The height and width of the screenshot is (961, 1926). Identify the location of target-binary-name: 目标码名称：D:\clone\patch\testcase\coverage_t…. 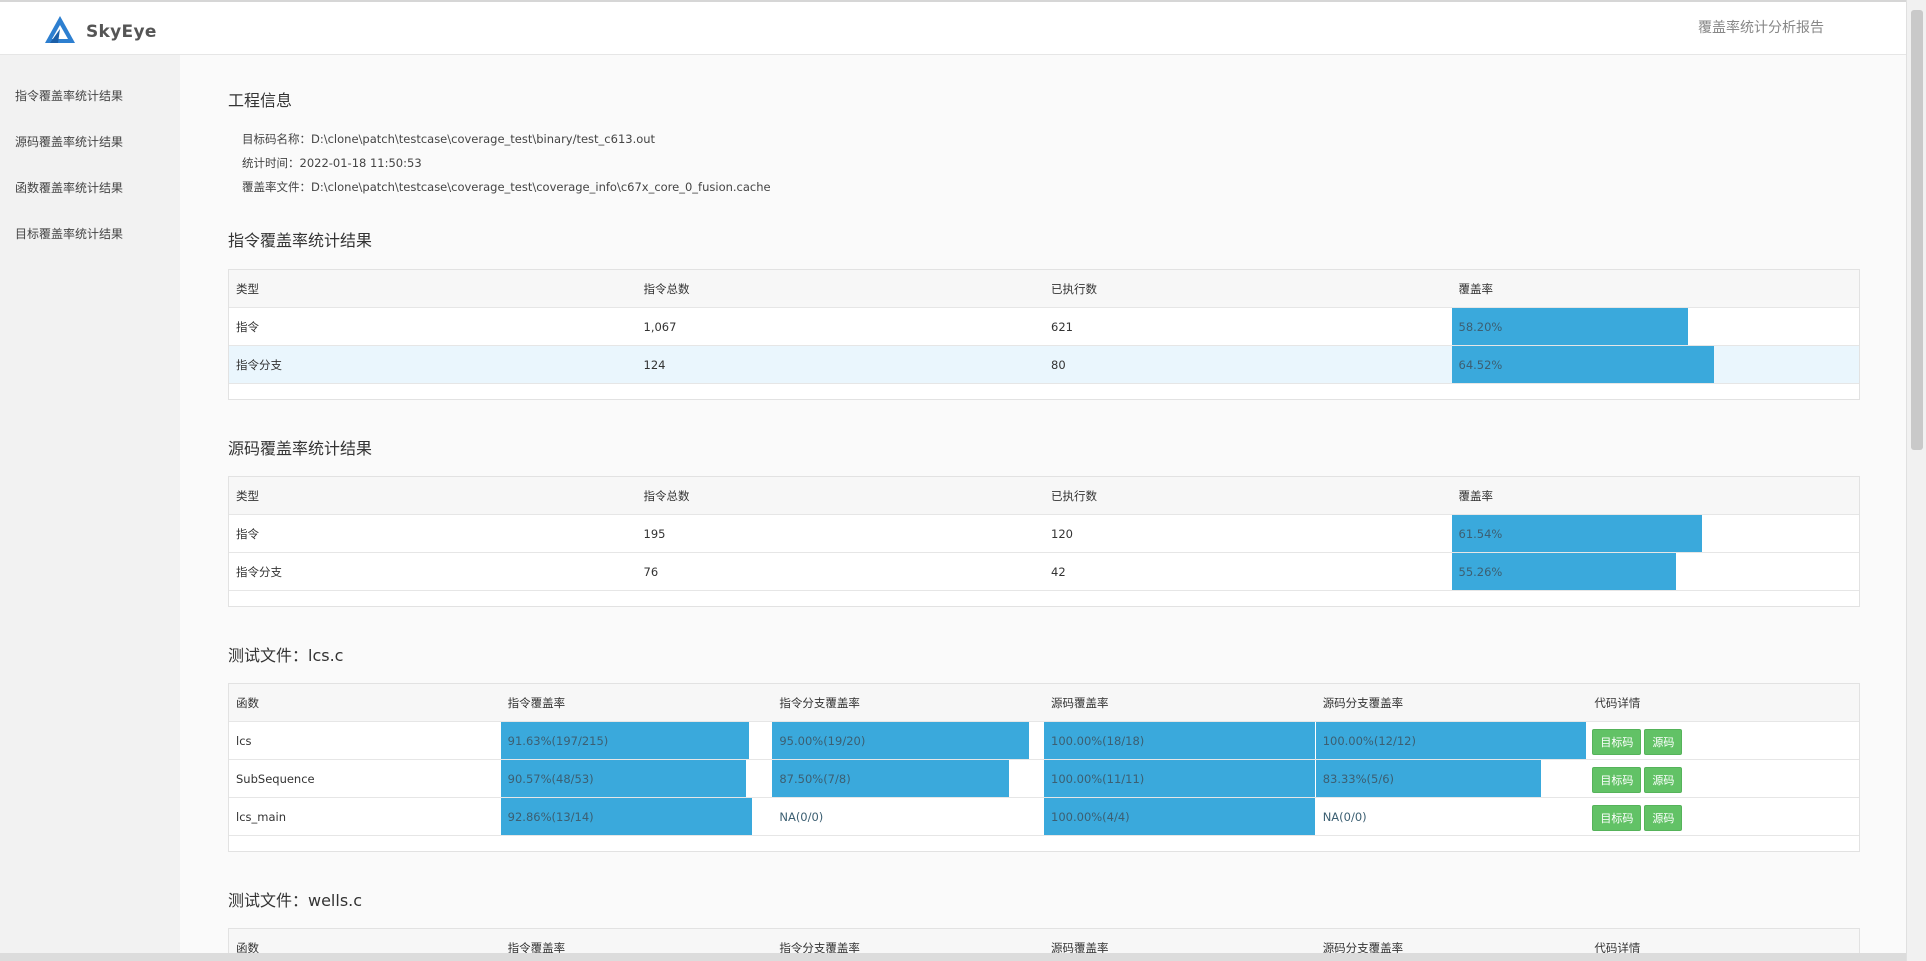
(449, 139).